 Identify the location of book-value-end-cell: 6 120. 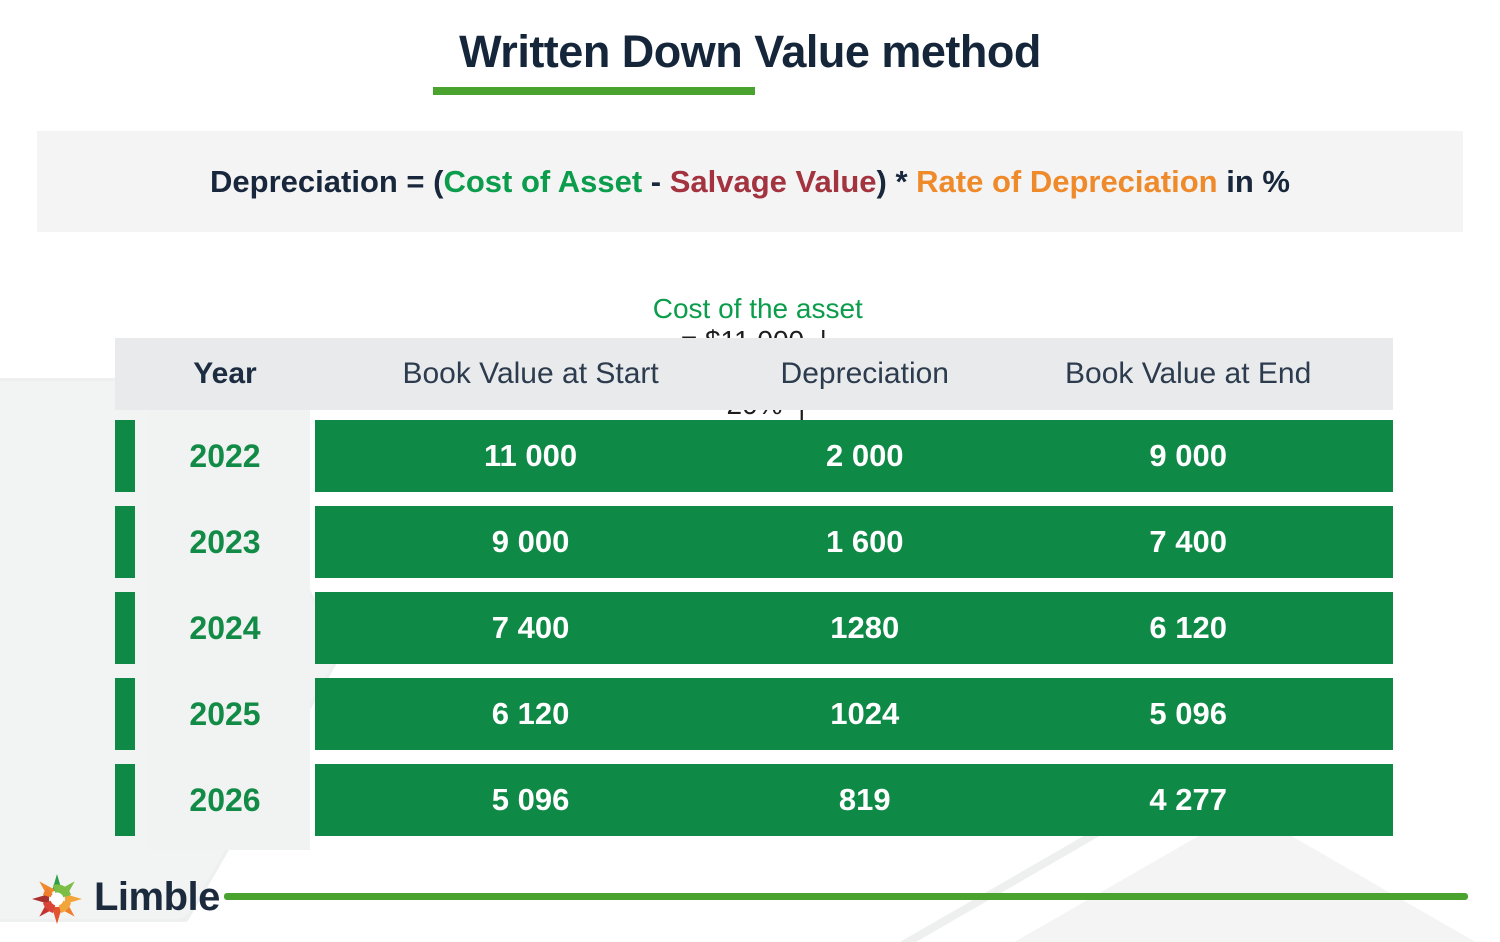
(1188, 627).